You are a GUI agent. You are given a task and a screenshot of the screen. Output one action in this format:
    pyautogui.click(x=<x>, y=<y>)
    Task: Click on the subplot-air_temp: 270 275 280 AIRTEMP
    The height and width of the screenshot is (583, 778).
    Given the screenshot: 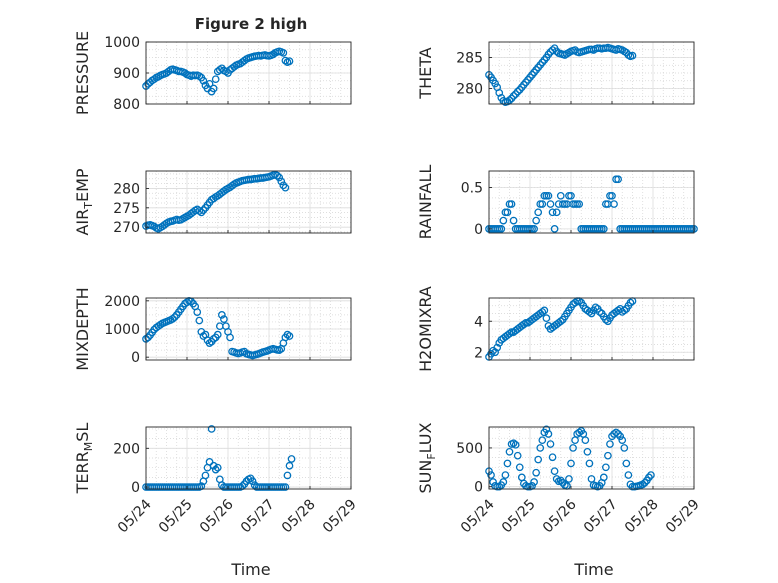 What is the action you would take?
    pyautogui.click(x=212, y=202)
    